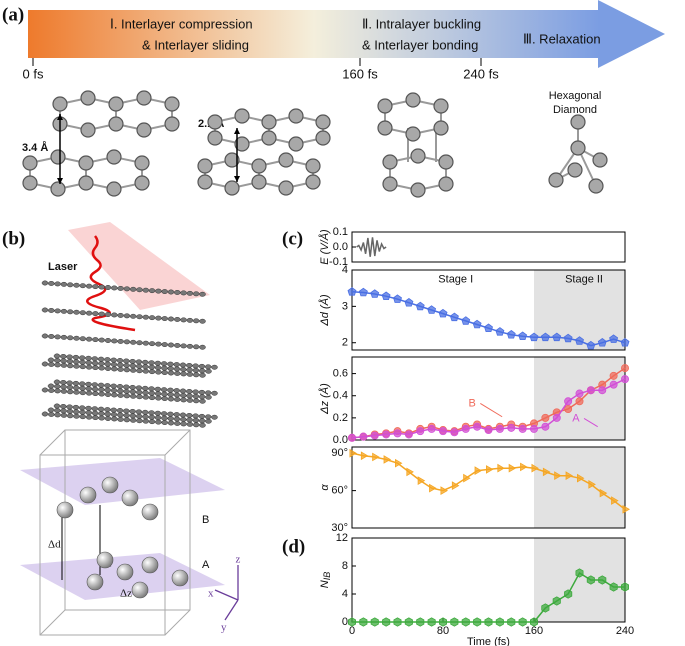 Image resolution: width=685 pixels, height=646 pixels. What do you see at coordinates (324, 247) in the screenshot?
I see `y-axis-label-main: E (V/Å)` at bounding box center [324, 247].